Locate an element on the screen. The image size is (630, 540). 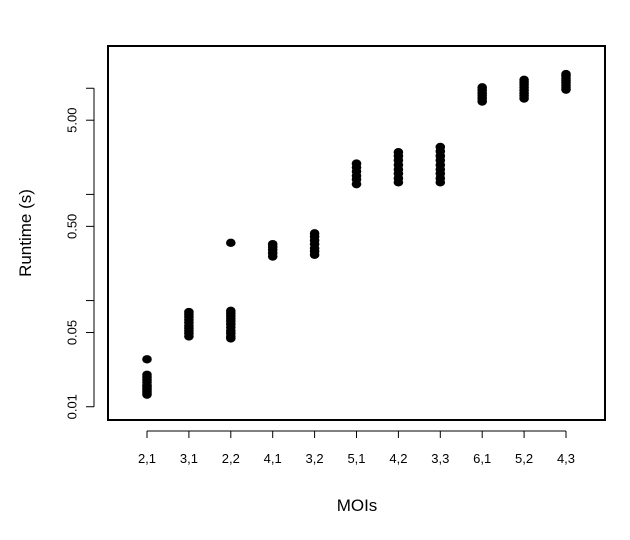
x-tick-label: 3,1 is located at coordinates (189, 458).